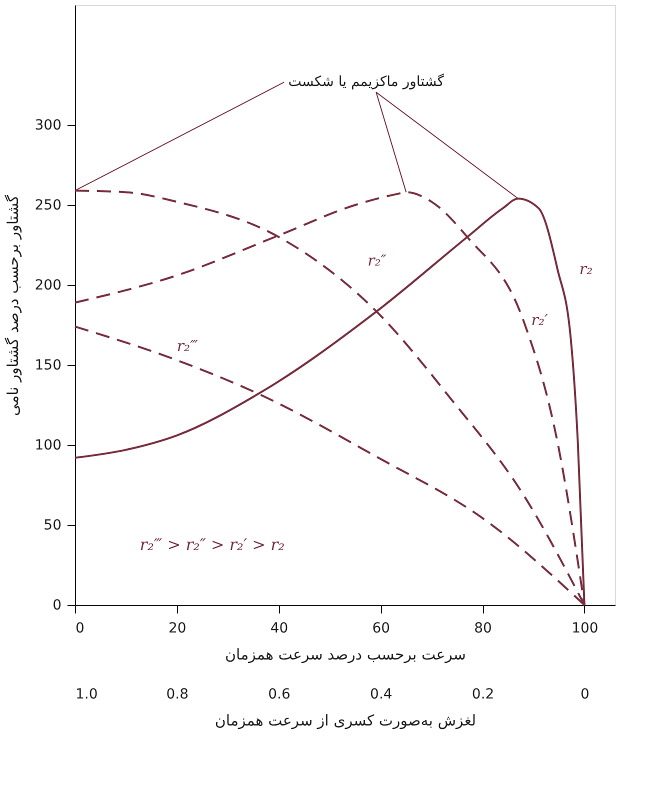 The image size is (661, 796). I want to click on series-label: r₂‴, so click(187, 346).